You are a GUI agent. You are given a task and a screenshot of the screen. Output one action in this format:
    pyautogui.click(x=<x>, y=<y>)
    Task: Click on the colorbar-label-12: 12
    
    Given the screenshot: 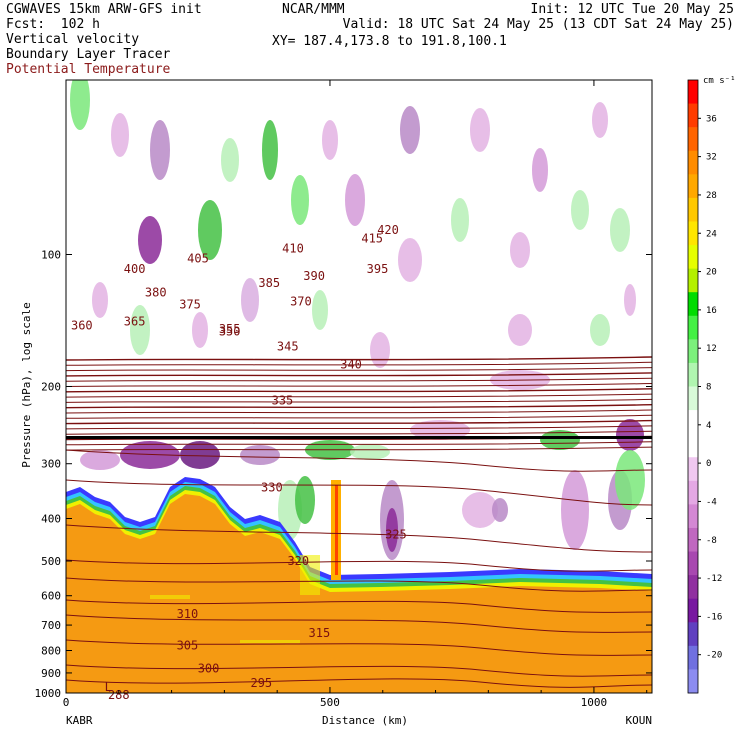 What is the action you would take?
    pyautogui.click(x=711, y=349)
    